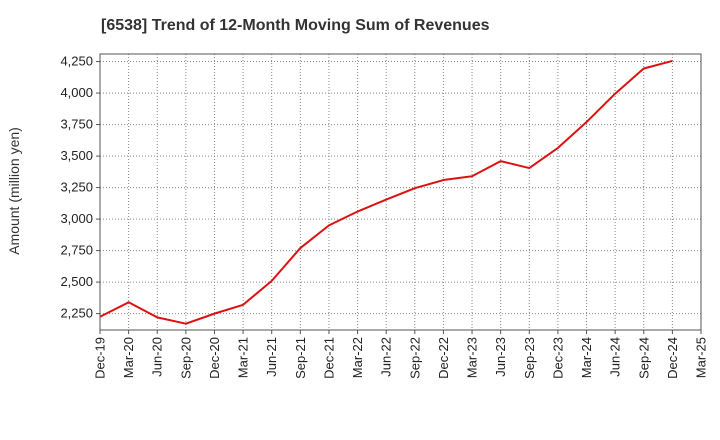 The image size is (720, 440). Describe the element at coordinates (271, 357) in the screenshot. I see `x-tick-label: Jun-21` at that location.